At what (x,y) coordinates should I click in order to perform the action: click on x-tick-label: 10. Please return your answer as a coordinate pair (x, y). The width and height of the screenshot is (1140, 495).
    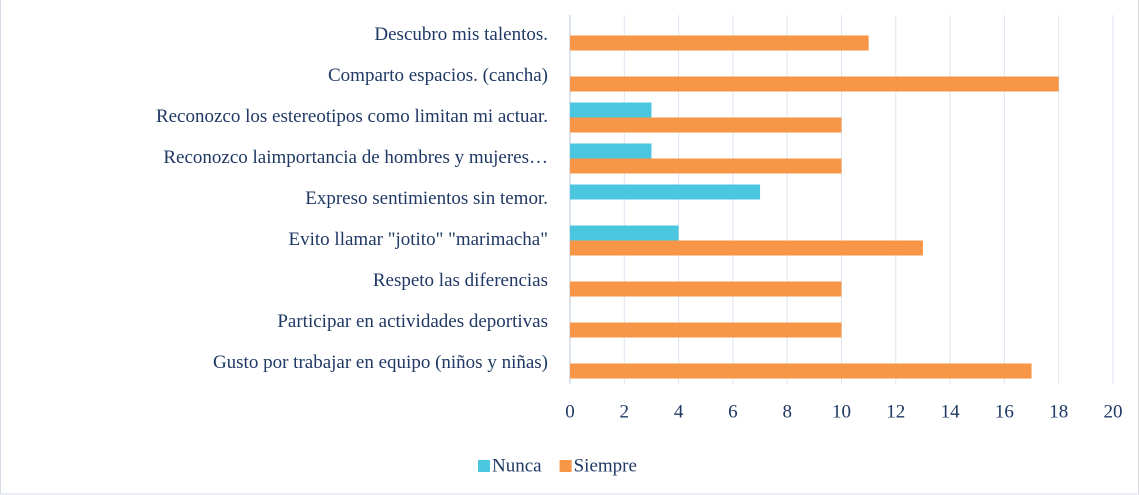
    Looking at the image, I should click on (841, 411).